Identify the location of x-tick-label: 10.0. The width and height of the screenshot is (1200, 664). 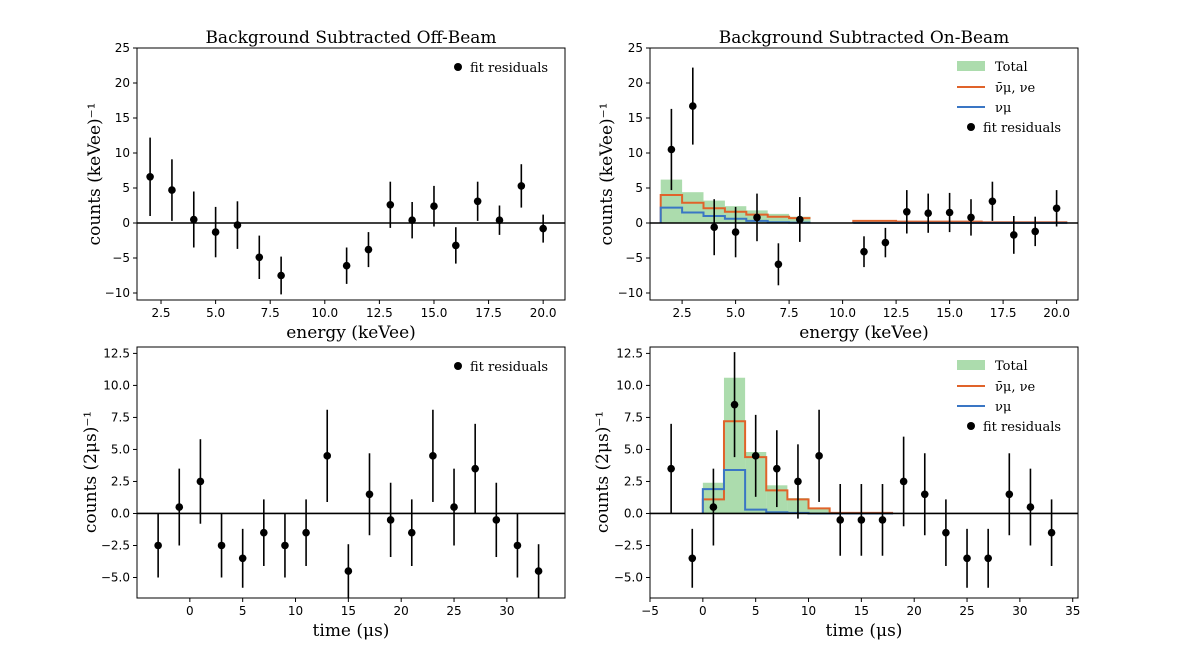
(842, 313).